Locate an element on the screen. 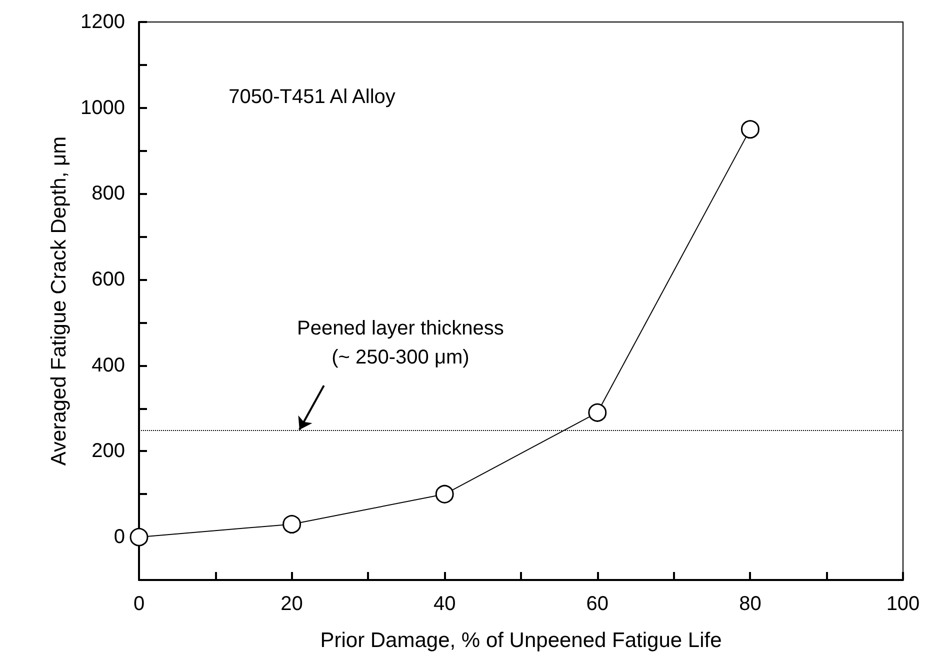 The width and height of the screenshot is (928, 672). y-tick-label: 1200 is located at coordinates (102, 22).